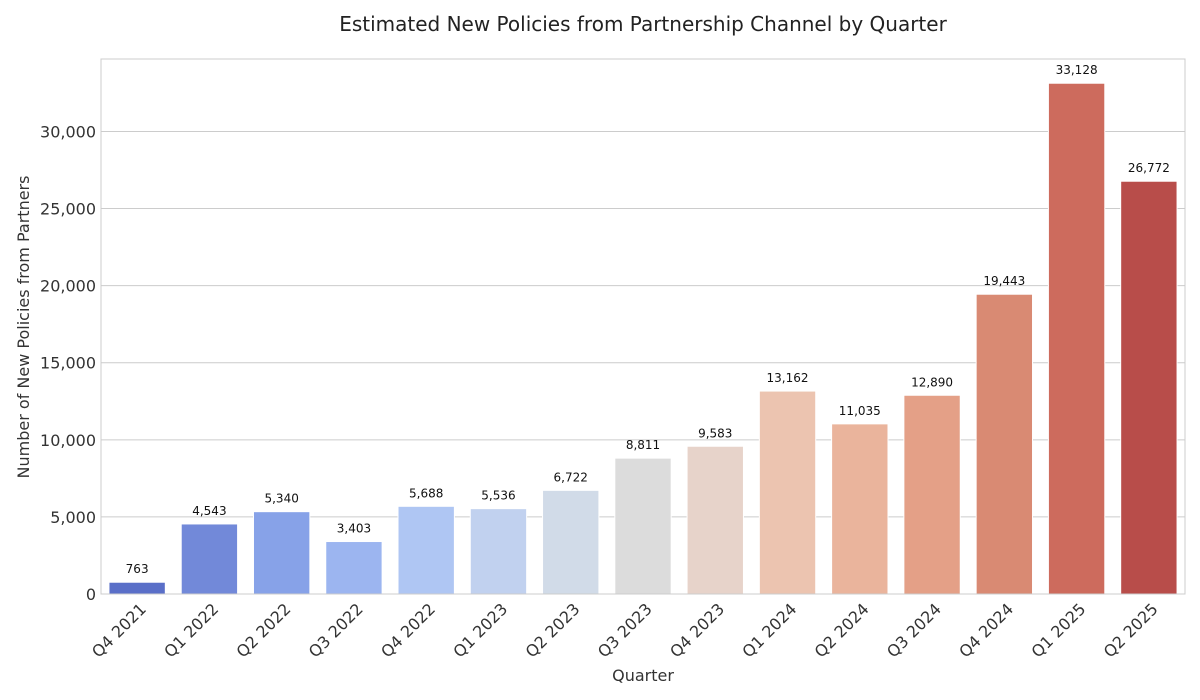  What do you see at coordinates (209, 511) in the screenshot?
I see `bar-value-label: 4,543` at bounding box center [209, 511].